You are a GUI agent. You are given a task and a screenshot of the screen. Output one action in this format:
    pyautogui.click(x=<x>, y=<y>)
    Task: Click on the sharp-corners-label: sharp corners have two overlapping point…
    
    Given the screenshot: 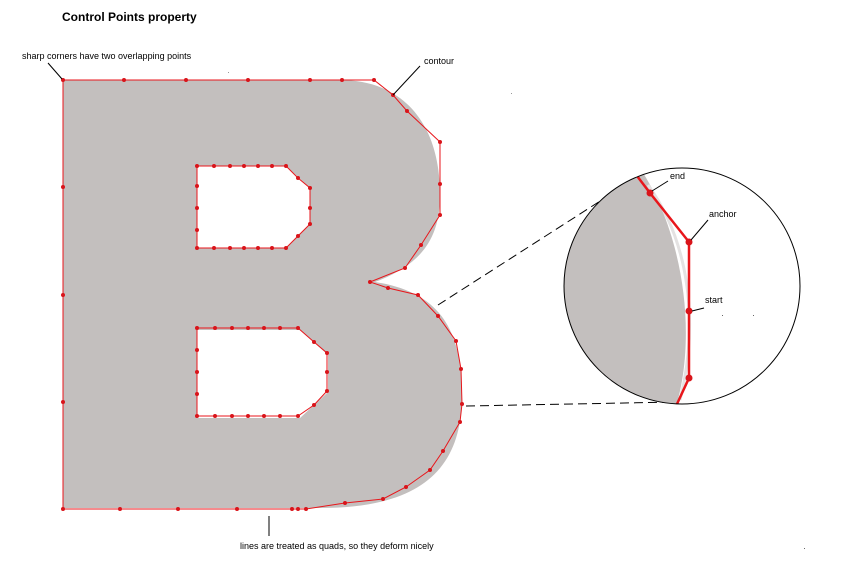 What is the action you would take?
    pyautogui.click(x=107, y=56)
    